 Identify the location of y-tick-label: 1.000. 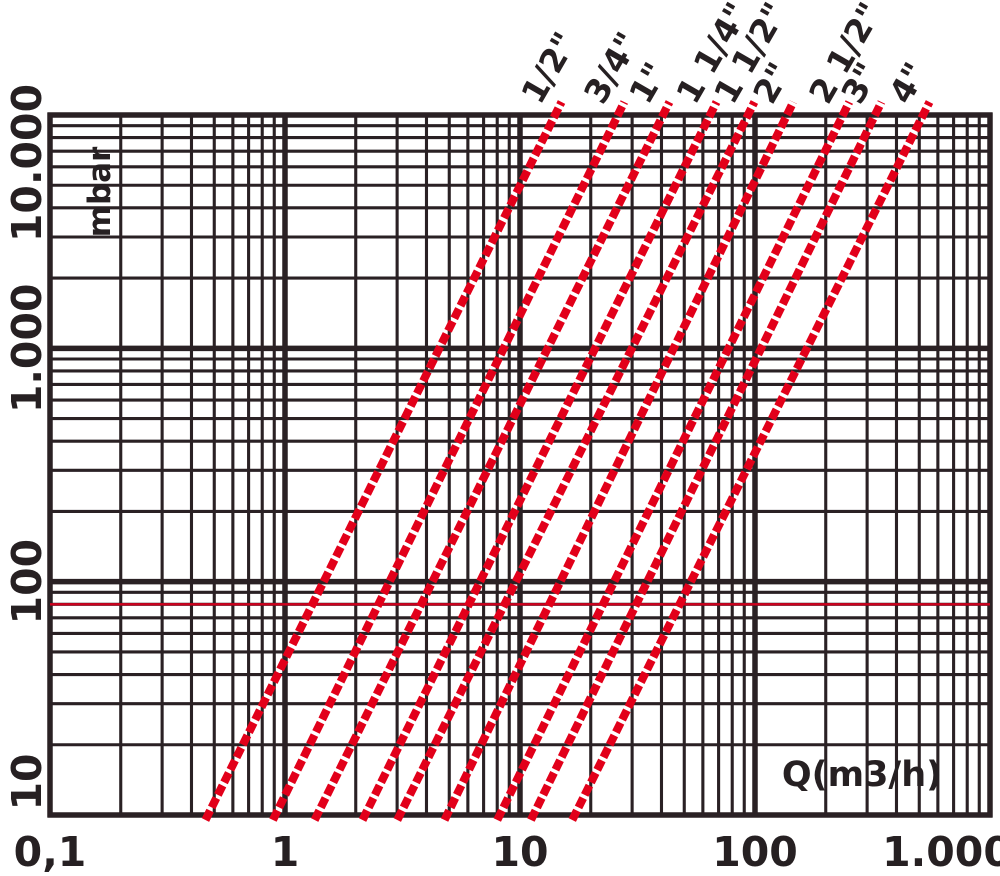
(27, 348).